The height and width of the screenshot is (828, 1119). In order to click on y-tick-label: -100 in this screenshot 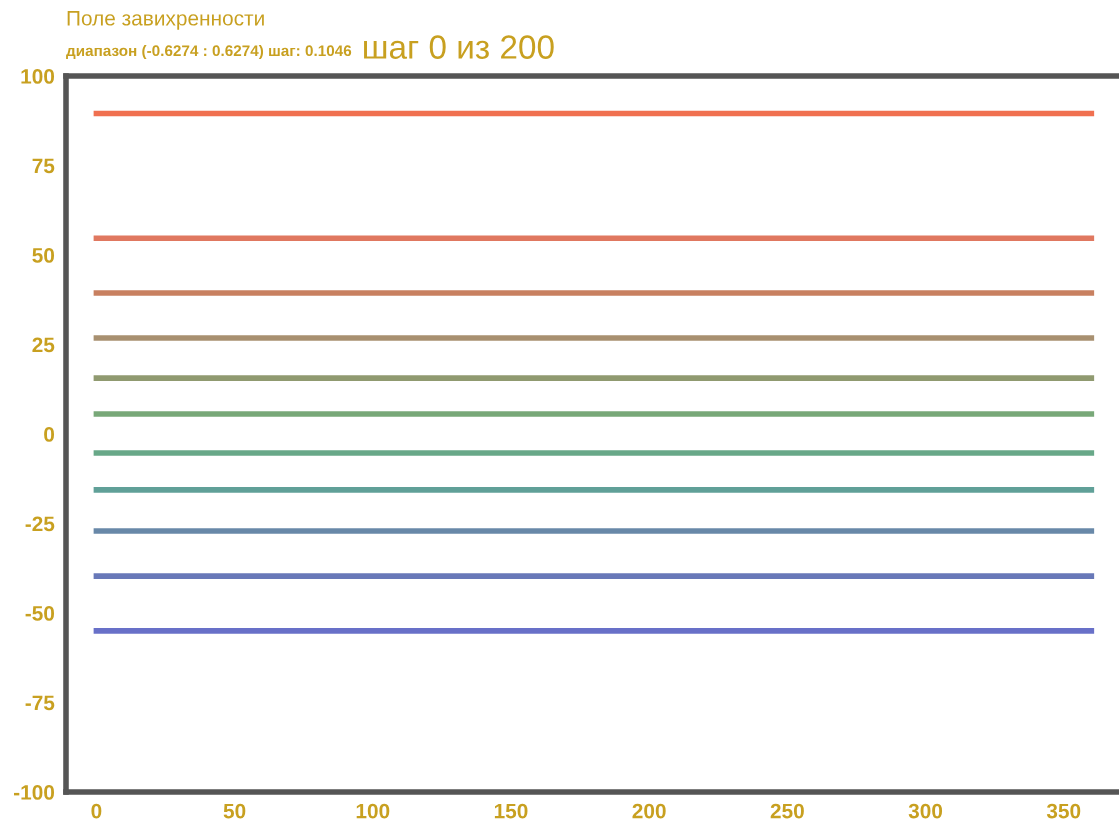, I will do `click(34, 792)`.